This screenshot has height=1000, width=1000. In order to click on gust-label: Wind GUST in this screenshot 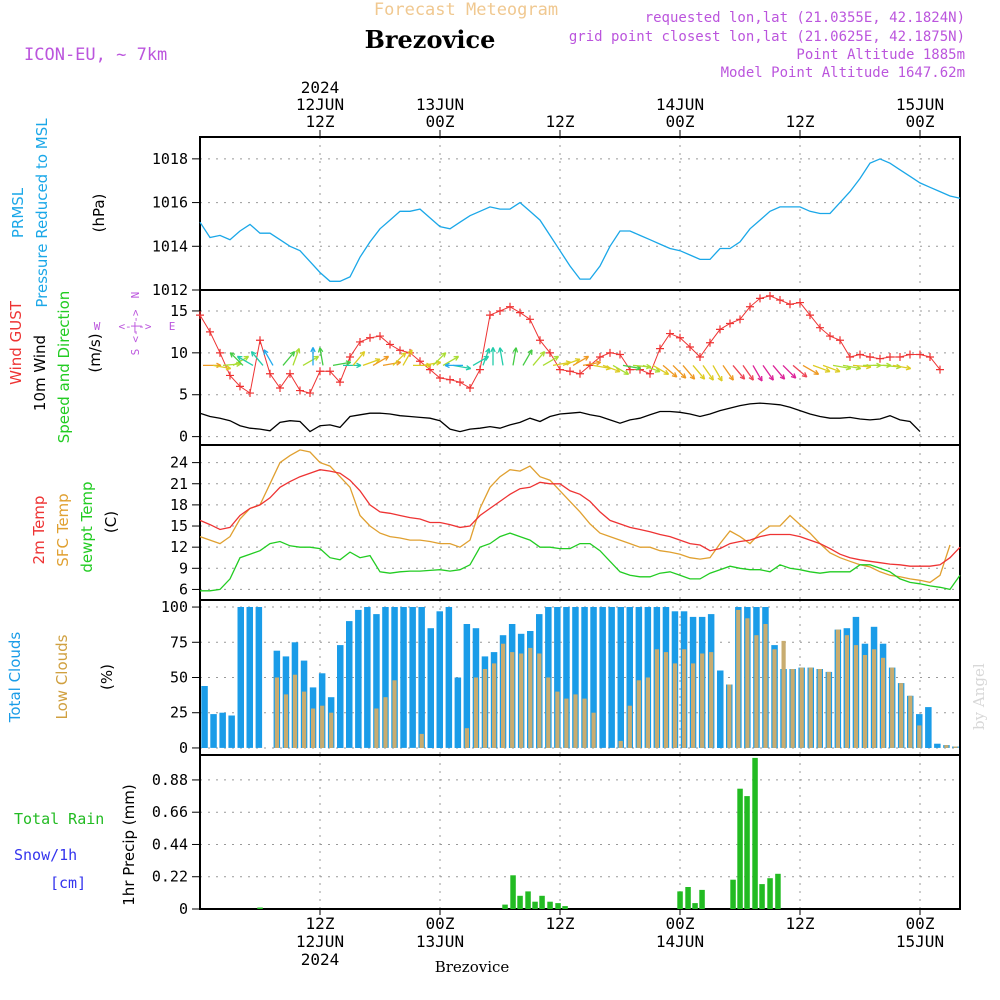, I will do `click(16, 342)`.